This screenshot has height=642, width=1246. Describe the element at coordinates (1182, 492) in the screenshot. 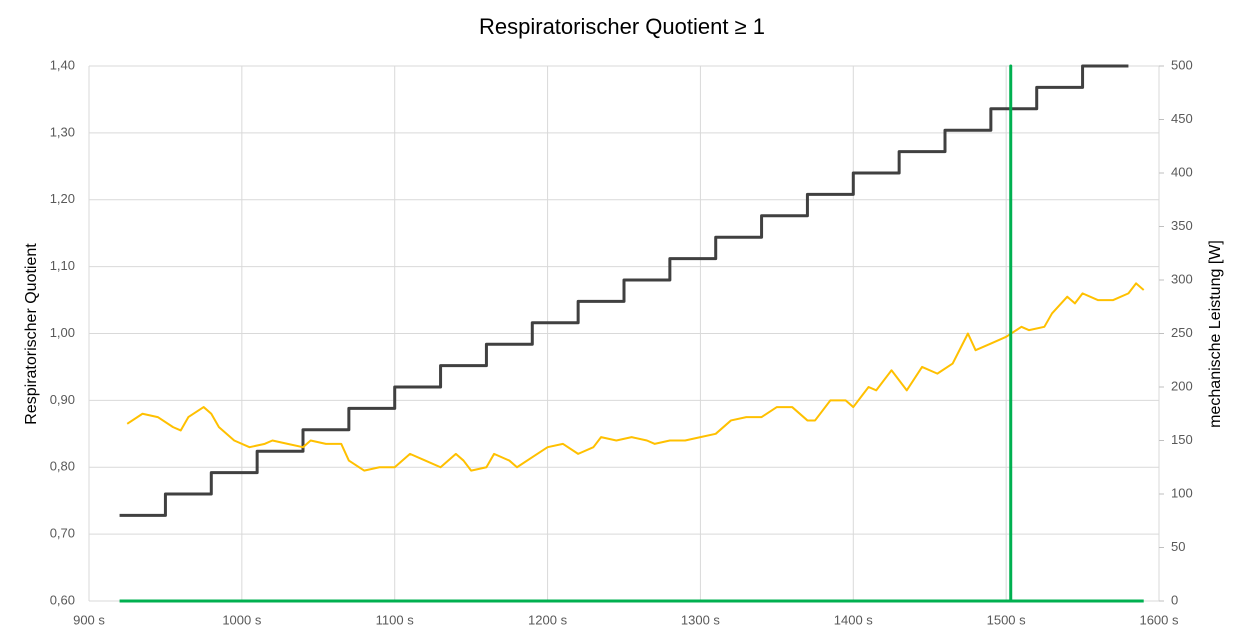

I see `y2-tick-label: 100` at that location.